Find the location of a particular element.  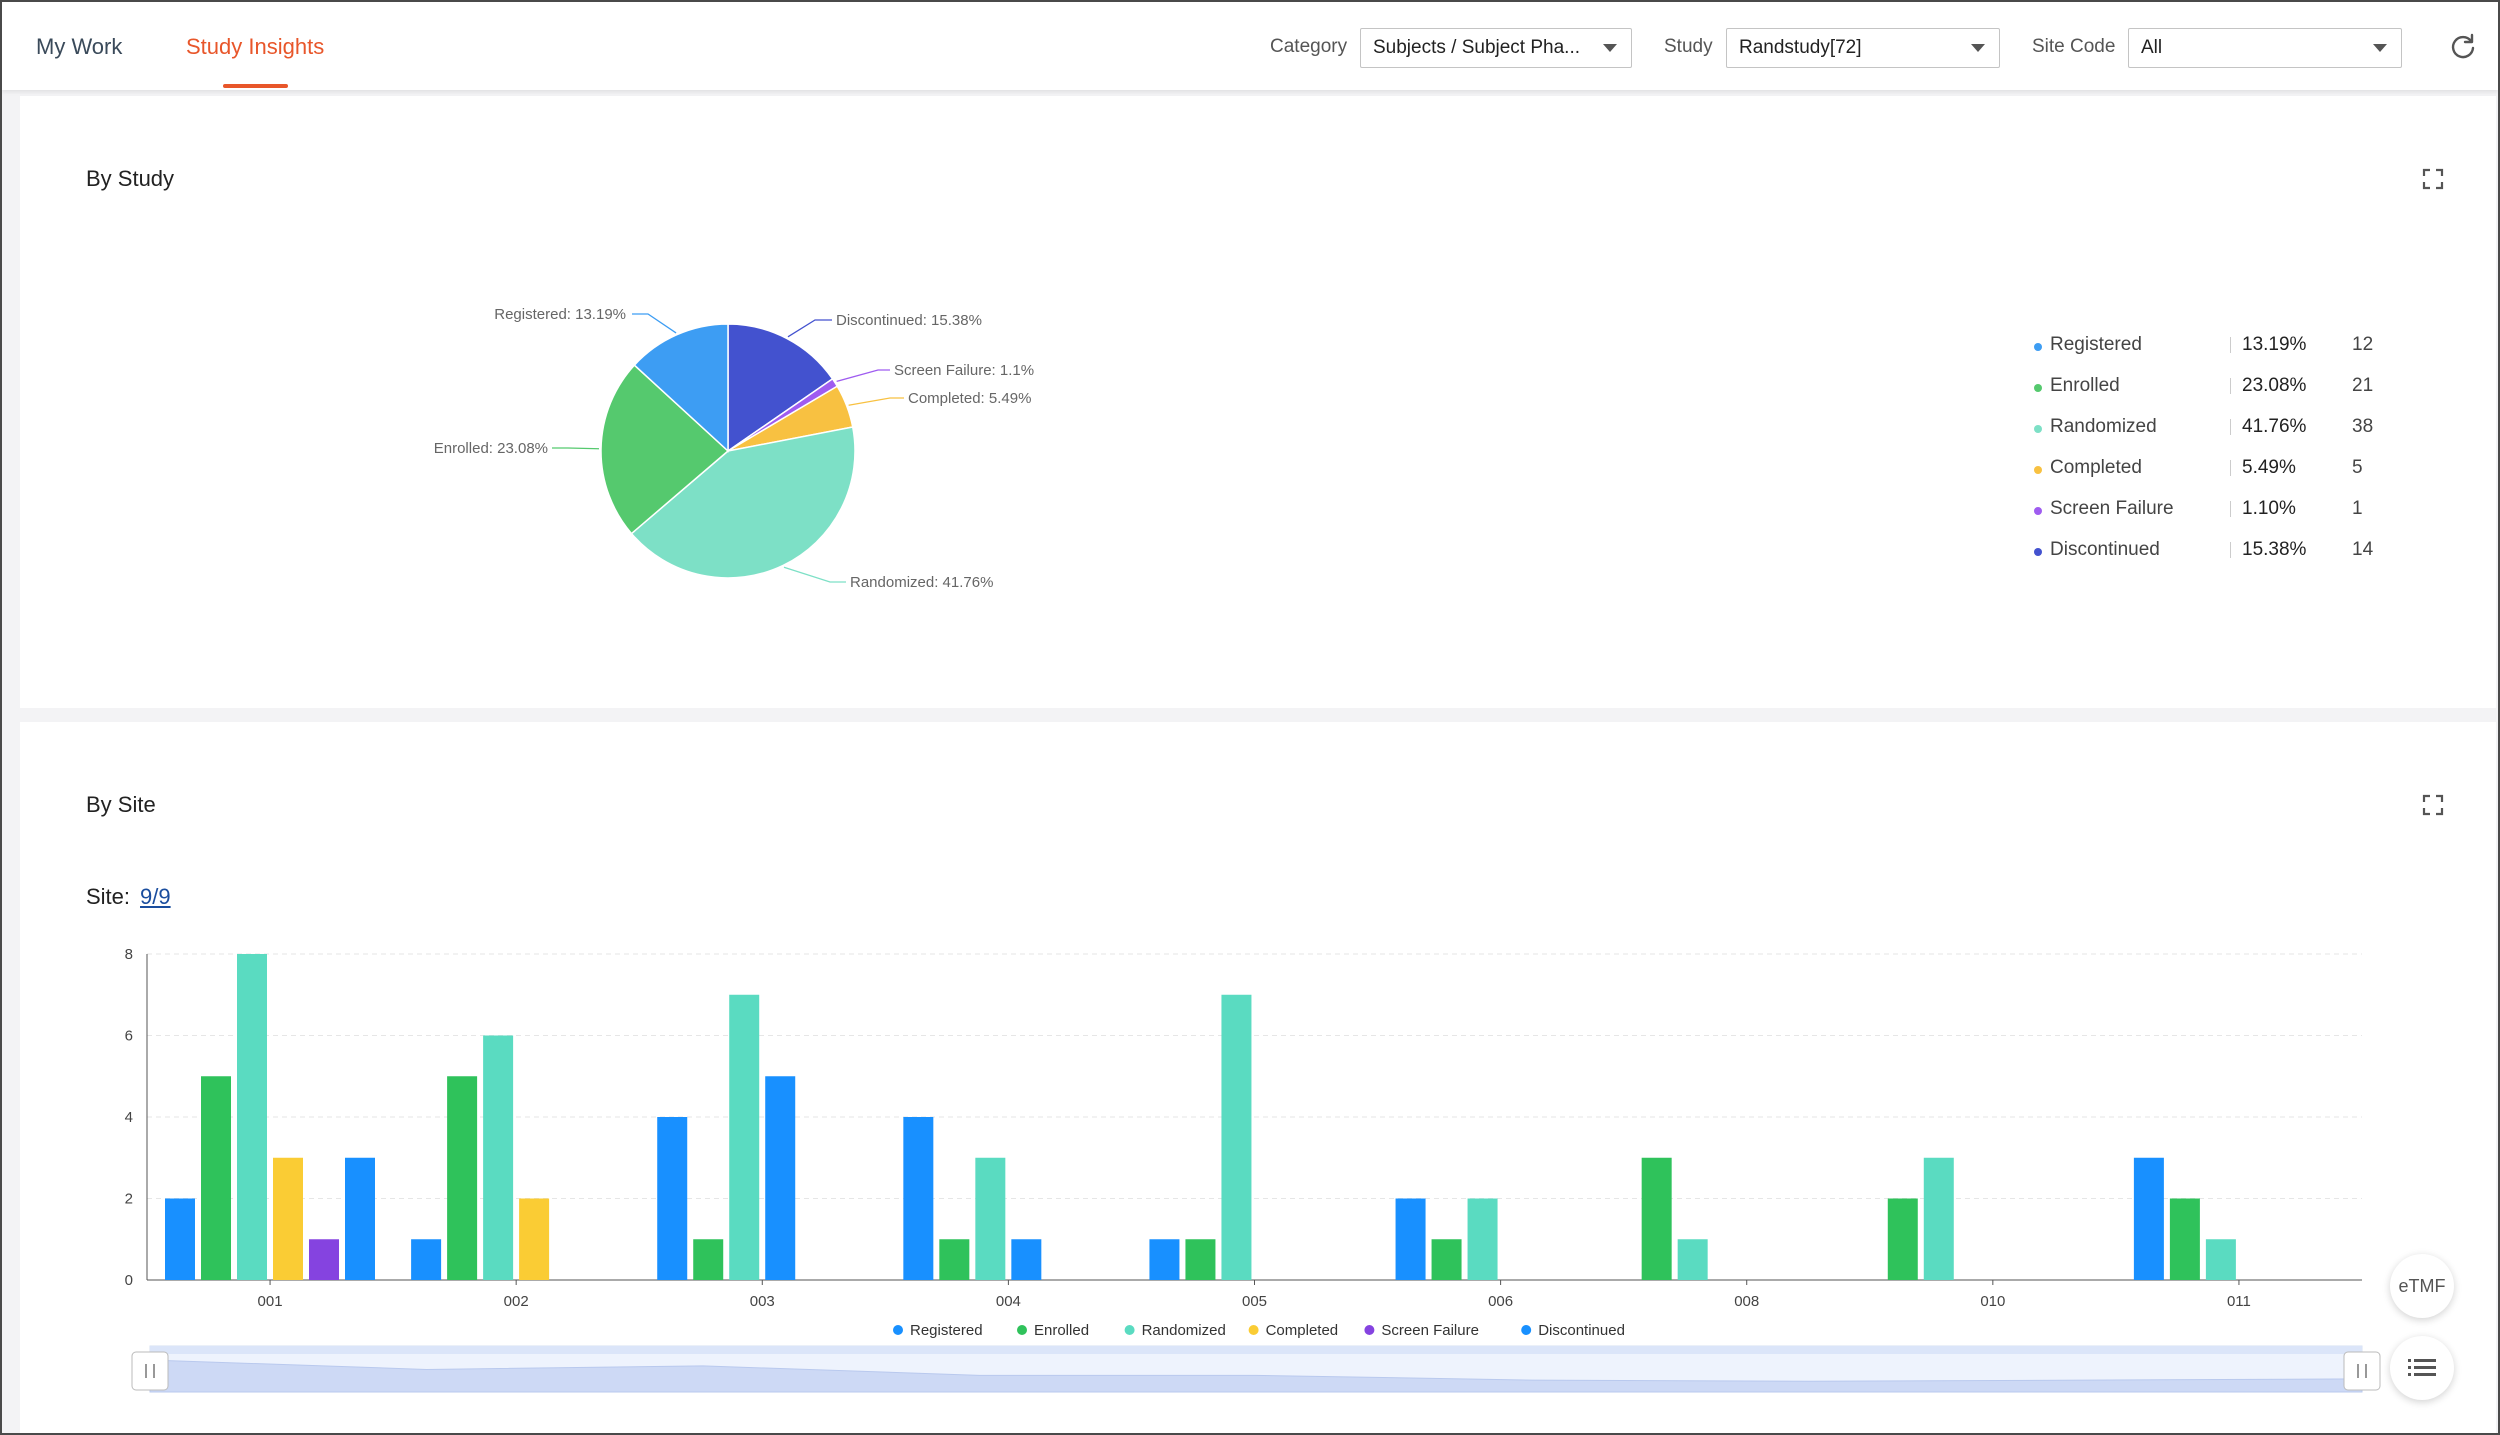

refresh-icon is located at coordinates (2463, 46).